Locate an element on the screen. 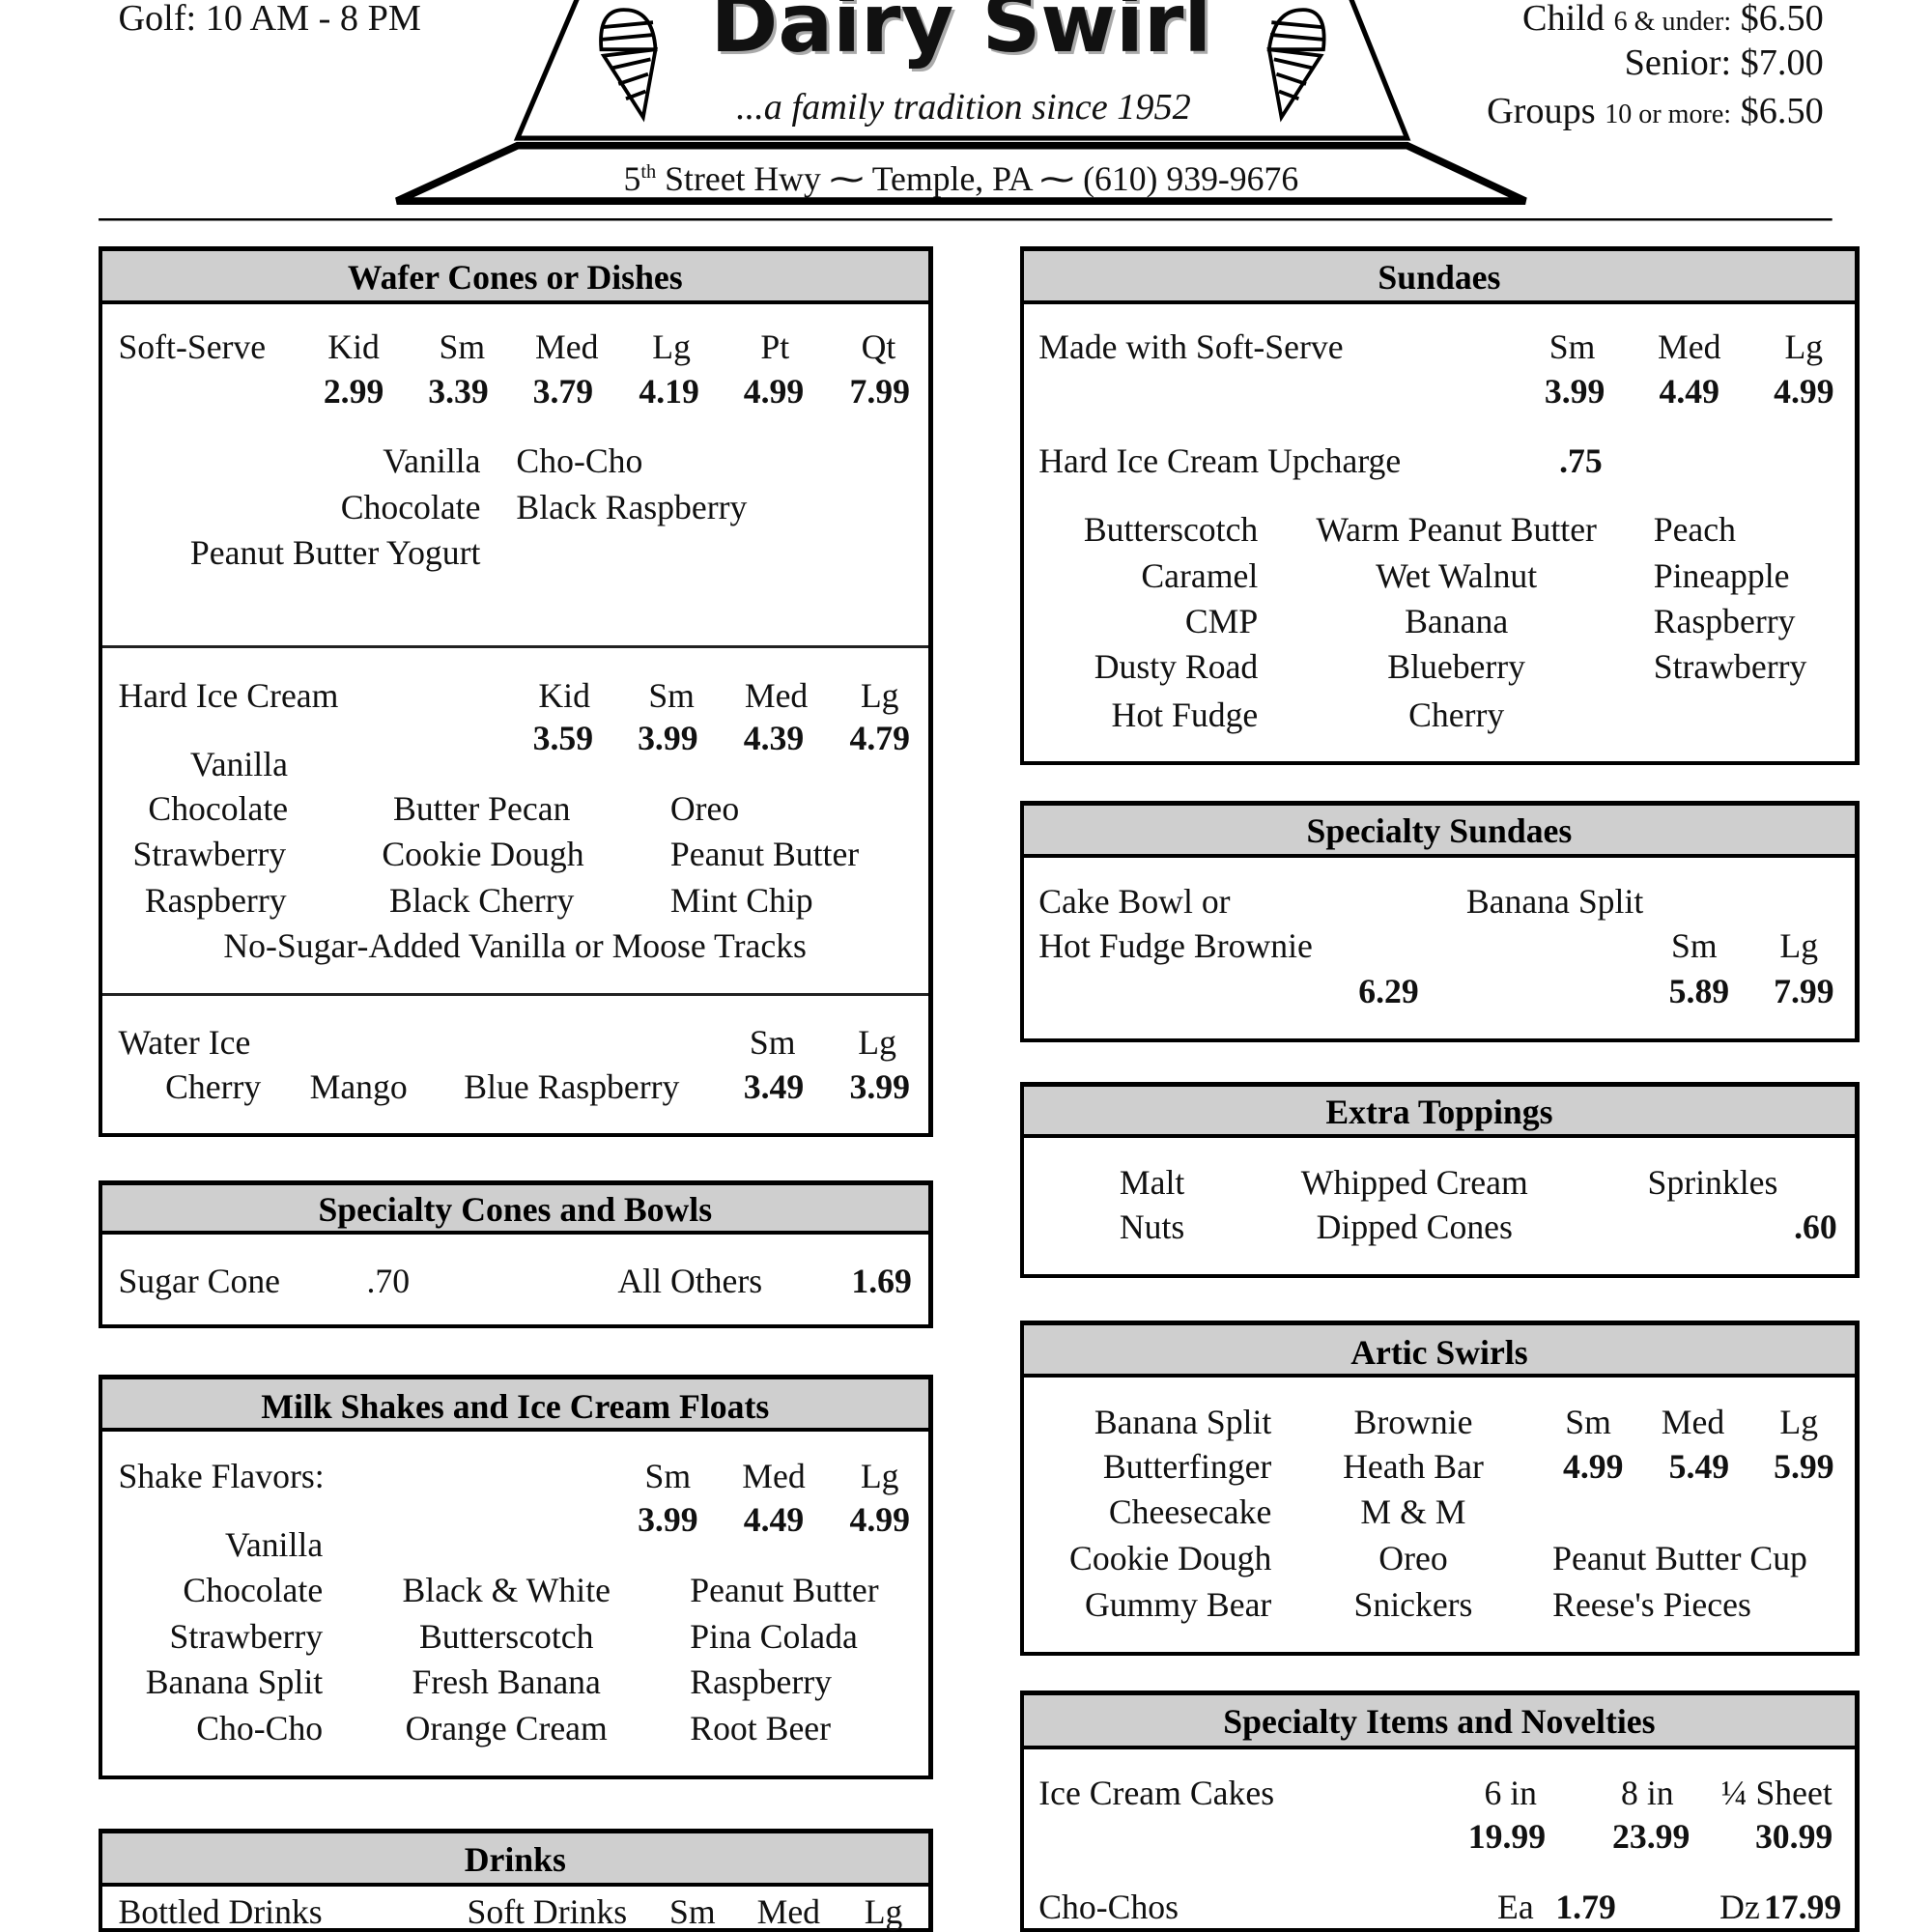 The height and width of the screenshot is (1932, 1932). price-child: Child 6 & under: $6.50 is located at coordinates (1673, 20).